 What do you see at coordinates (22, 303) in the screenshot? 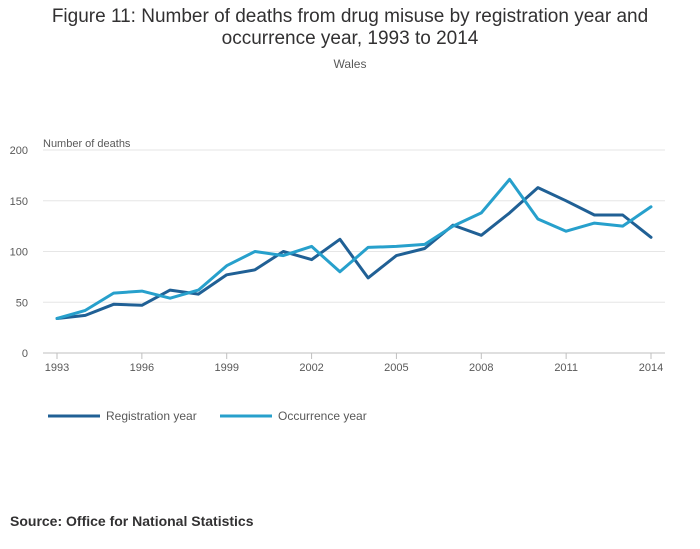
I see `y-tick-label: 50` at bounding box center [22, 303].